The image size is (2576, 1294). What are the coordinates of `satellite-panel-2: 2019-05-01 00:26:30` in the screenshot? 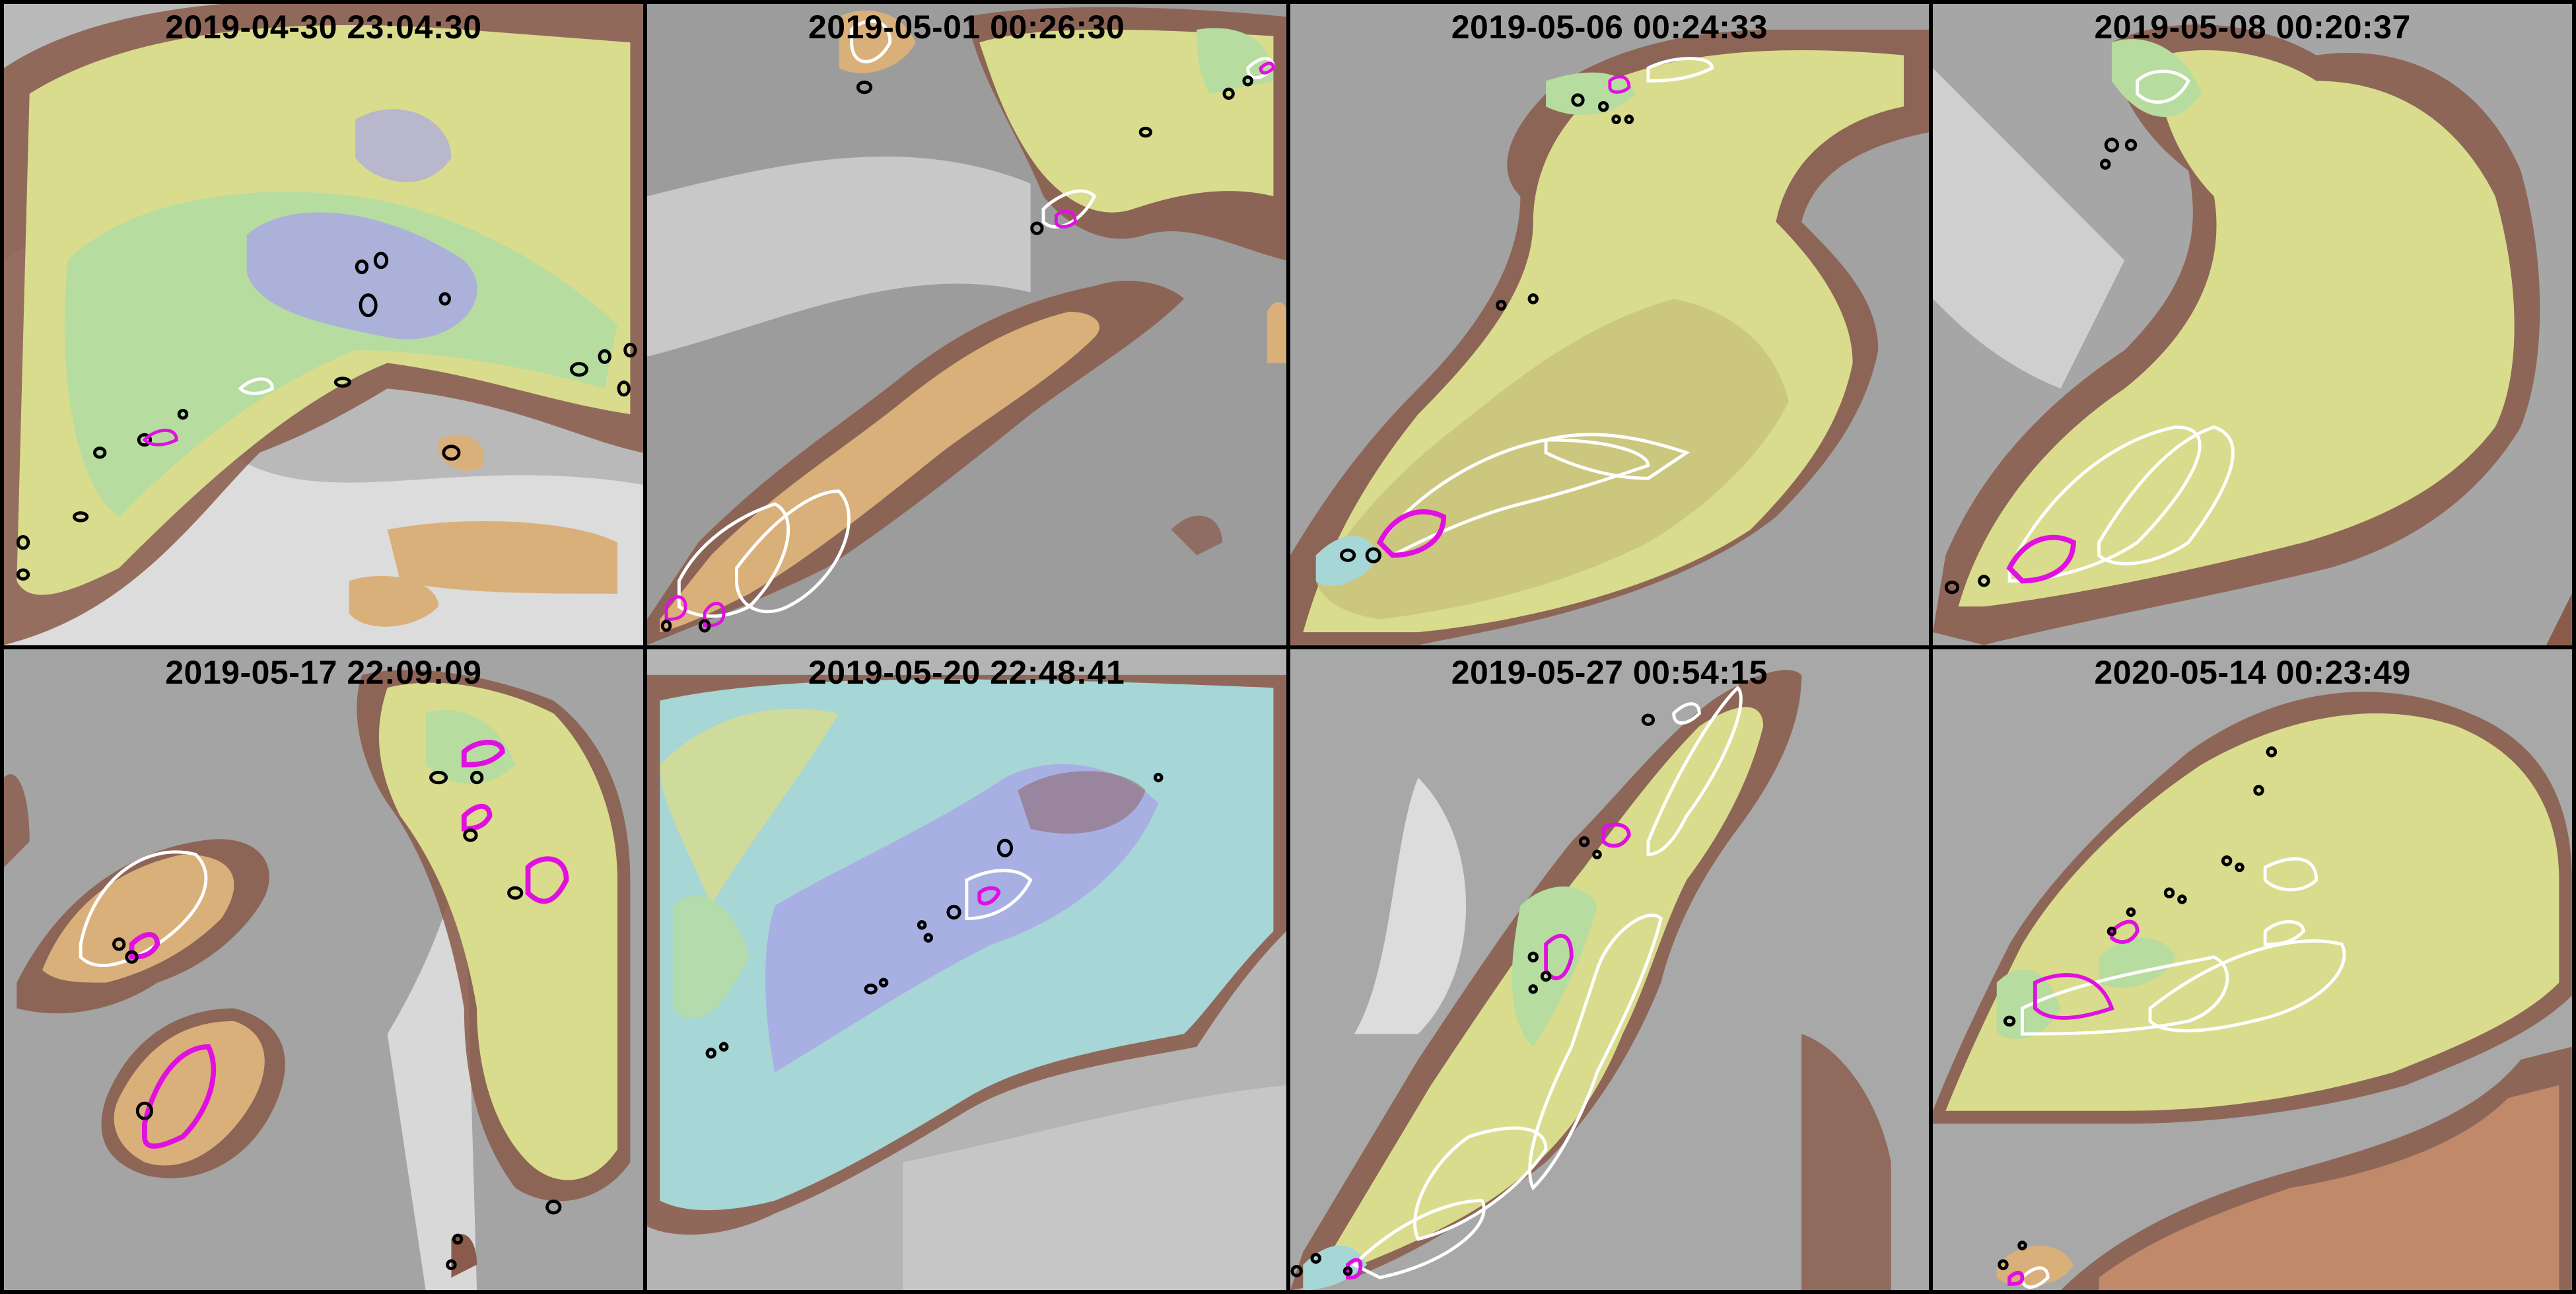 It's located at (966, 324).